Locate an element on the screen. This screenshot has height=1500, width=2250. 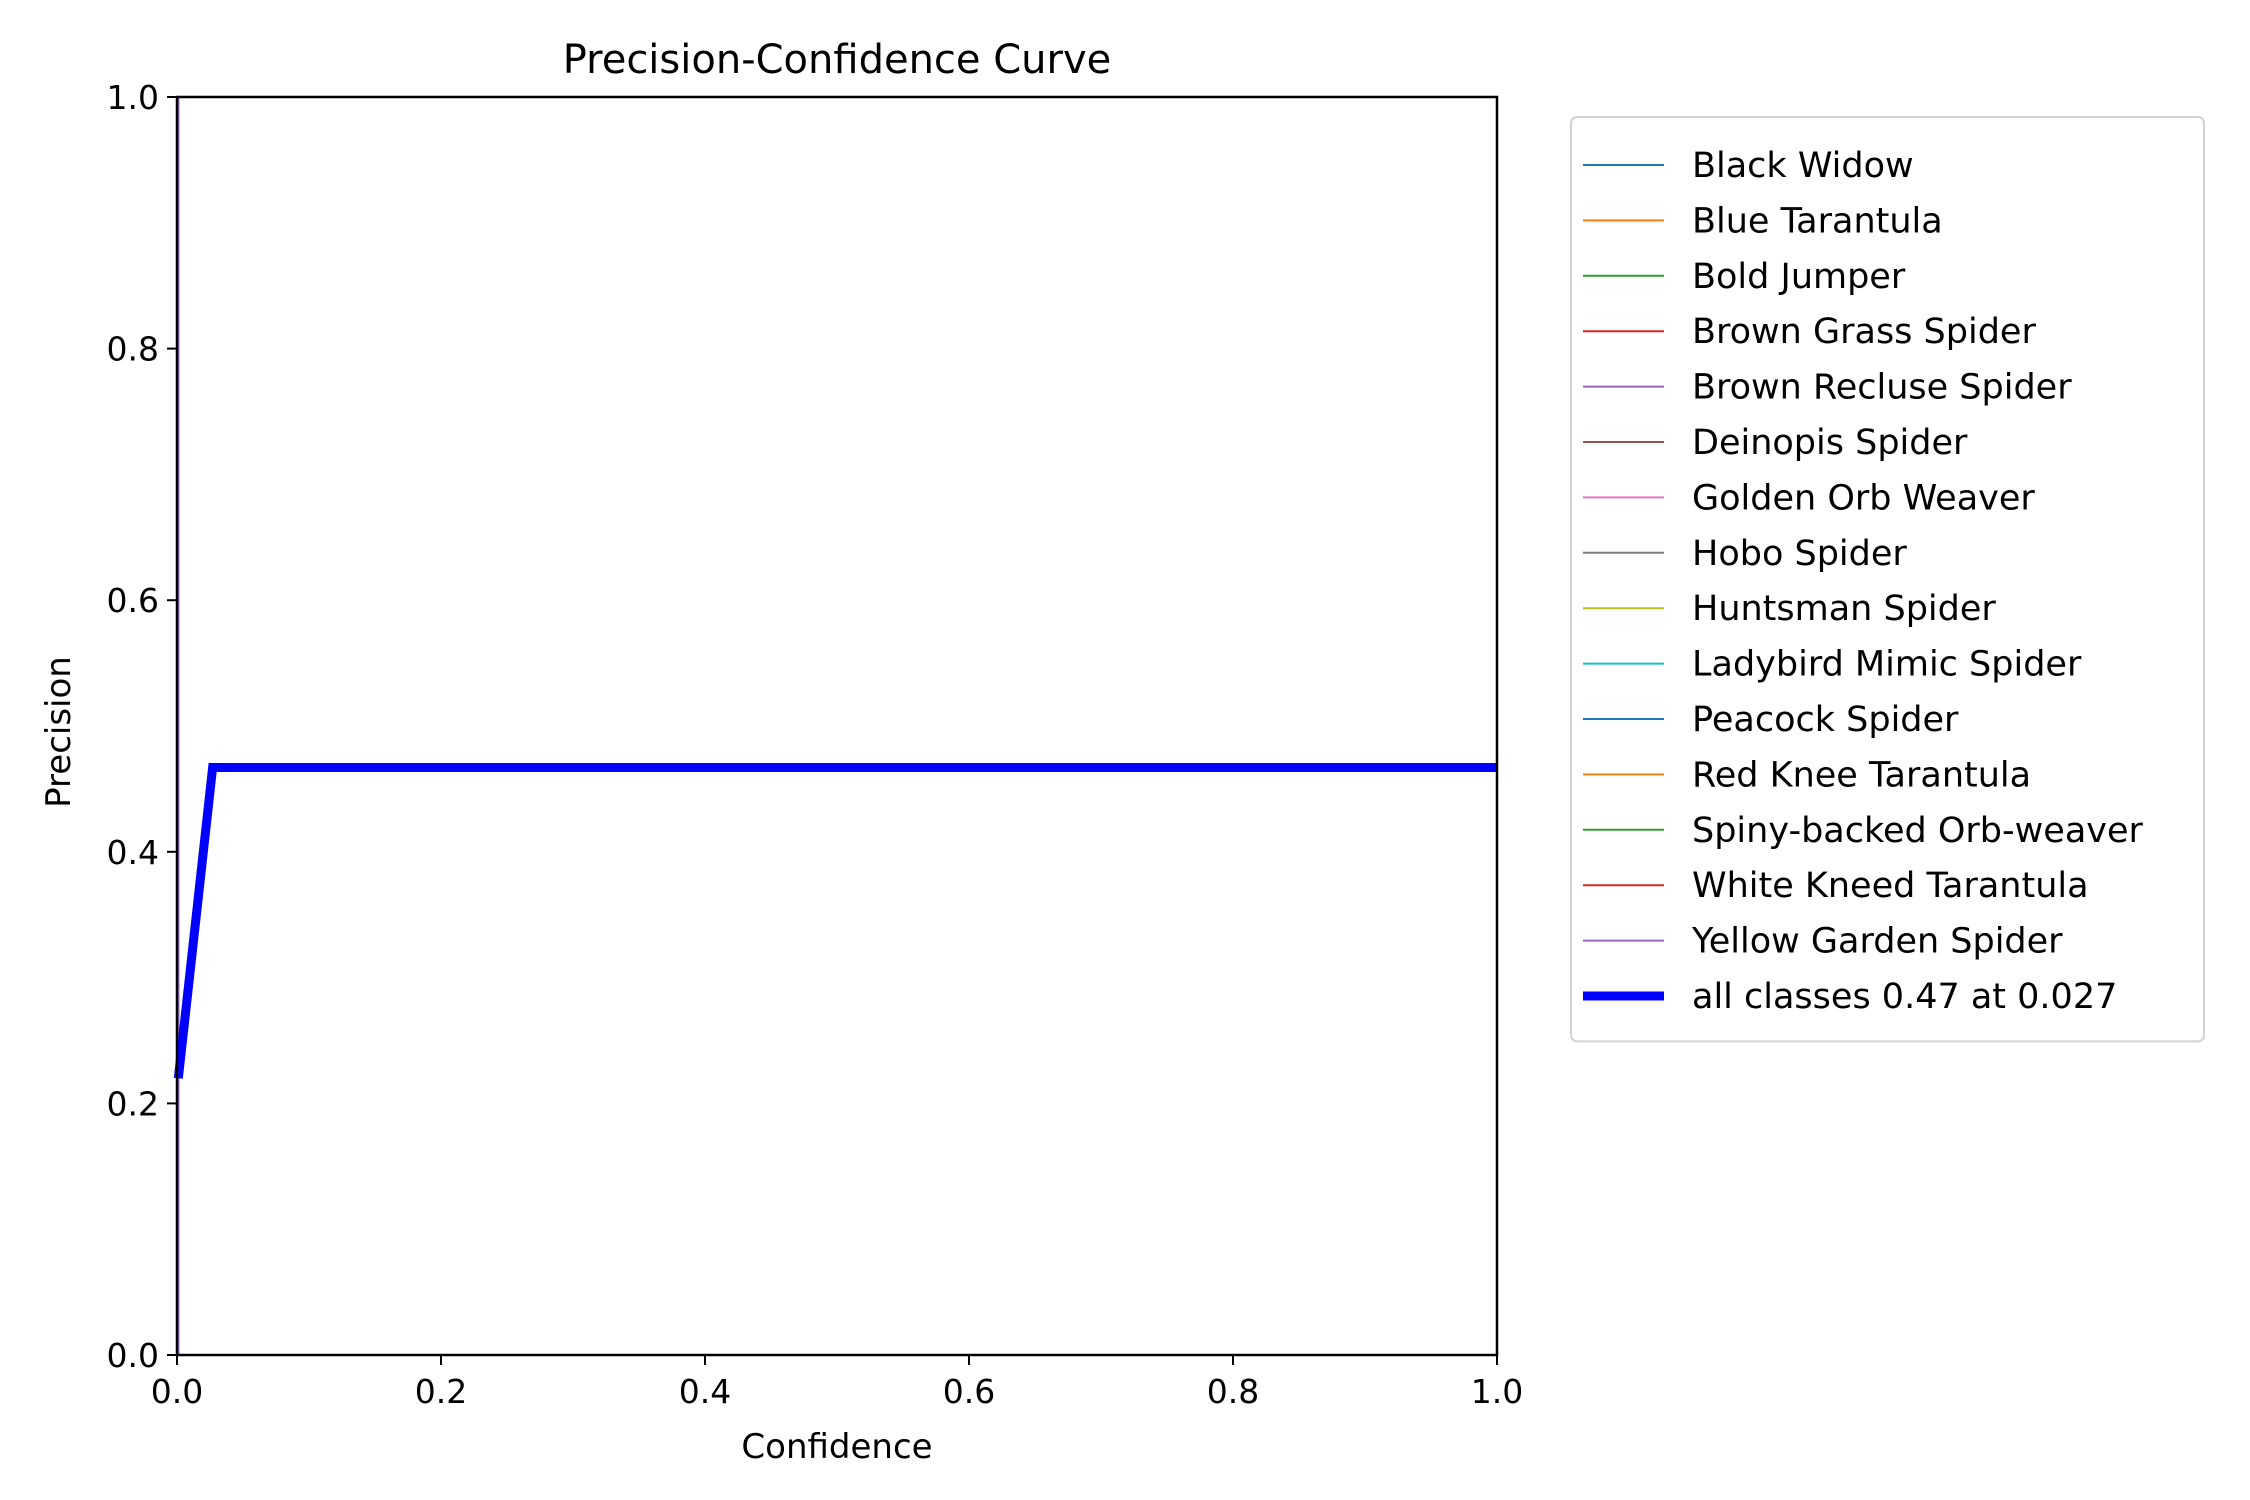
legend-label-12: Spiny-backed Orb-weaver is located at coordinates (1918, 831).